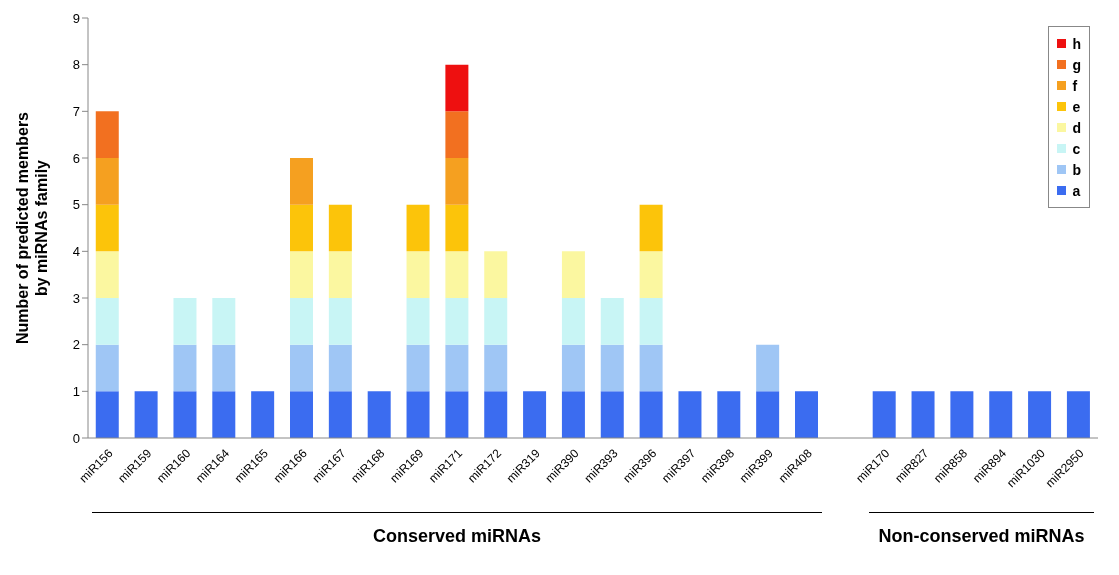  What do you see at coordinates (1075, 85) in the screenshot?
I see `legend-label: f` at bounding box center [1075, 85].